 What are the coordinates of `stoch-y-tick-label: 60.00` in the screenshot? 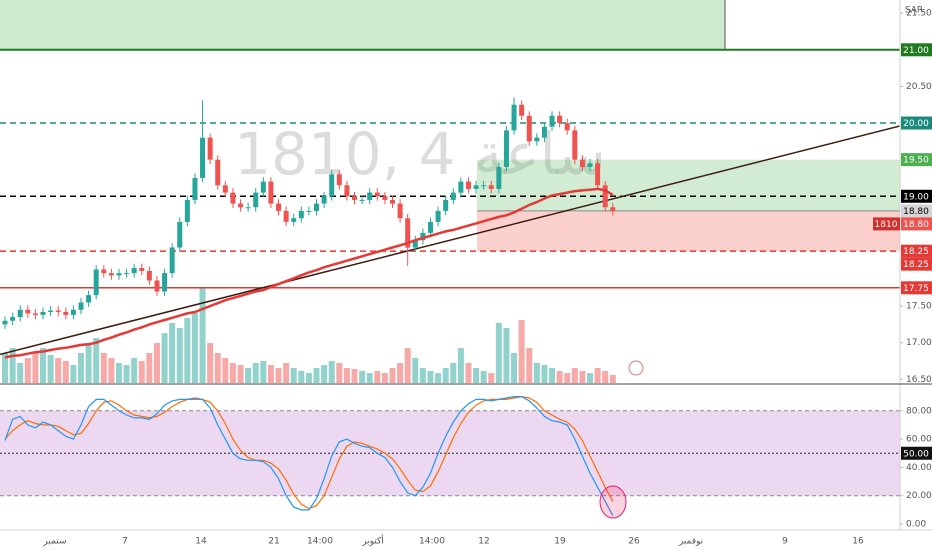 It's located at (919, 440).